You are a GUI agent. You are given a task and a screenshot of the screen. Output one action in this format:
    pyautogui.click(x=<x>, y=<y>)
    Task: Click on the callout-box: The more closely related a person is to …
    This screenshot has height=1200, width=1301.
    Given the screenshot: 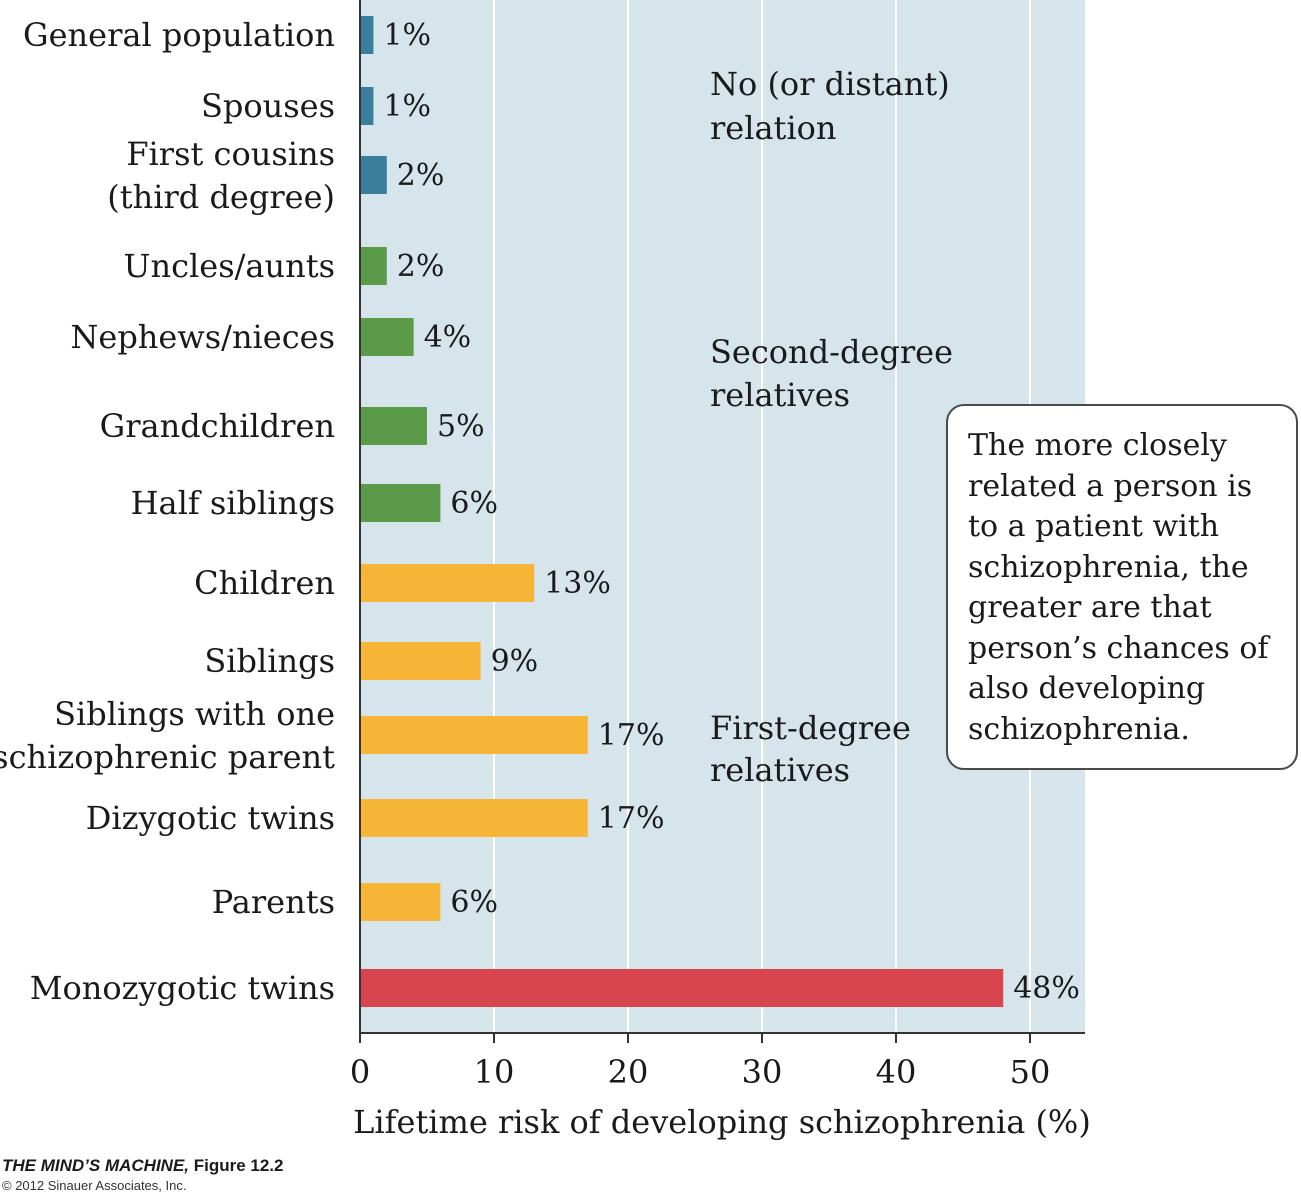 What is the action you would take?
    pyautogui.click(x=1122, y=587)
    